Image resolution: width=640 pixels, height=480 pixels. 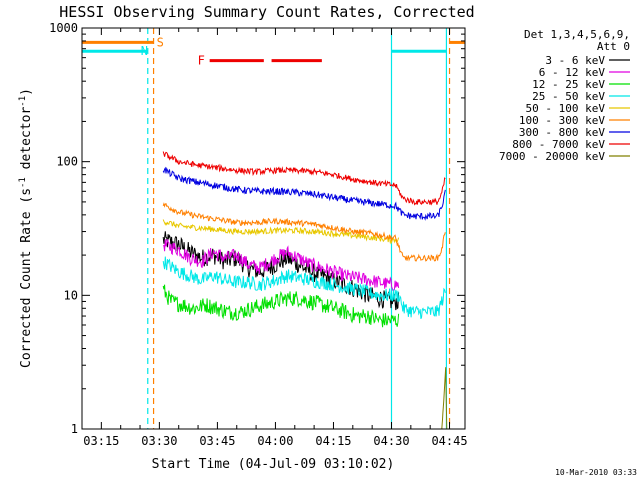 What do you see at coordinates (273, 464) in the screenshot?
I see `x-axis-label: Start Time (04-Jul-09 03:10:02)` at bounding box center [273, 464].